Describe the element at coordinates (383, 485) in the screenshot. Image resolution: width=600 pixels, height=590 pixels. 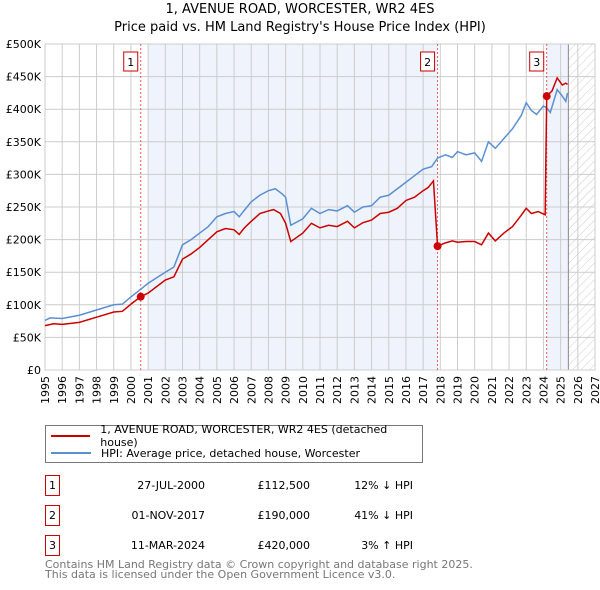
I see `sale-hpi-diff: 12% ↓ HPI` at that location.